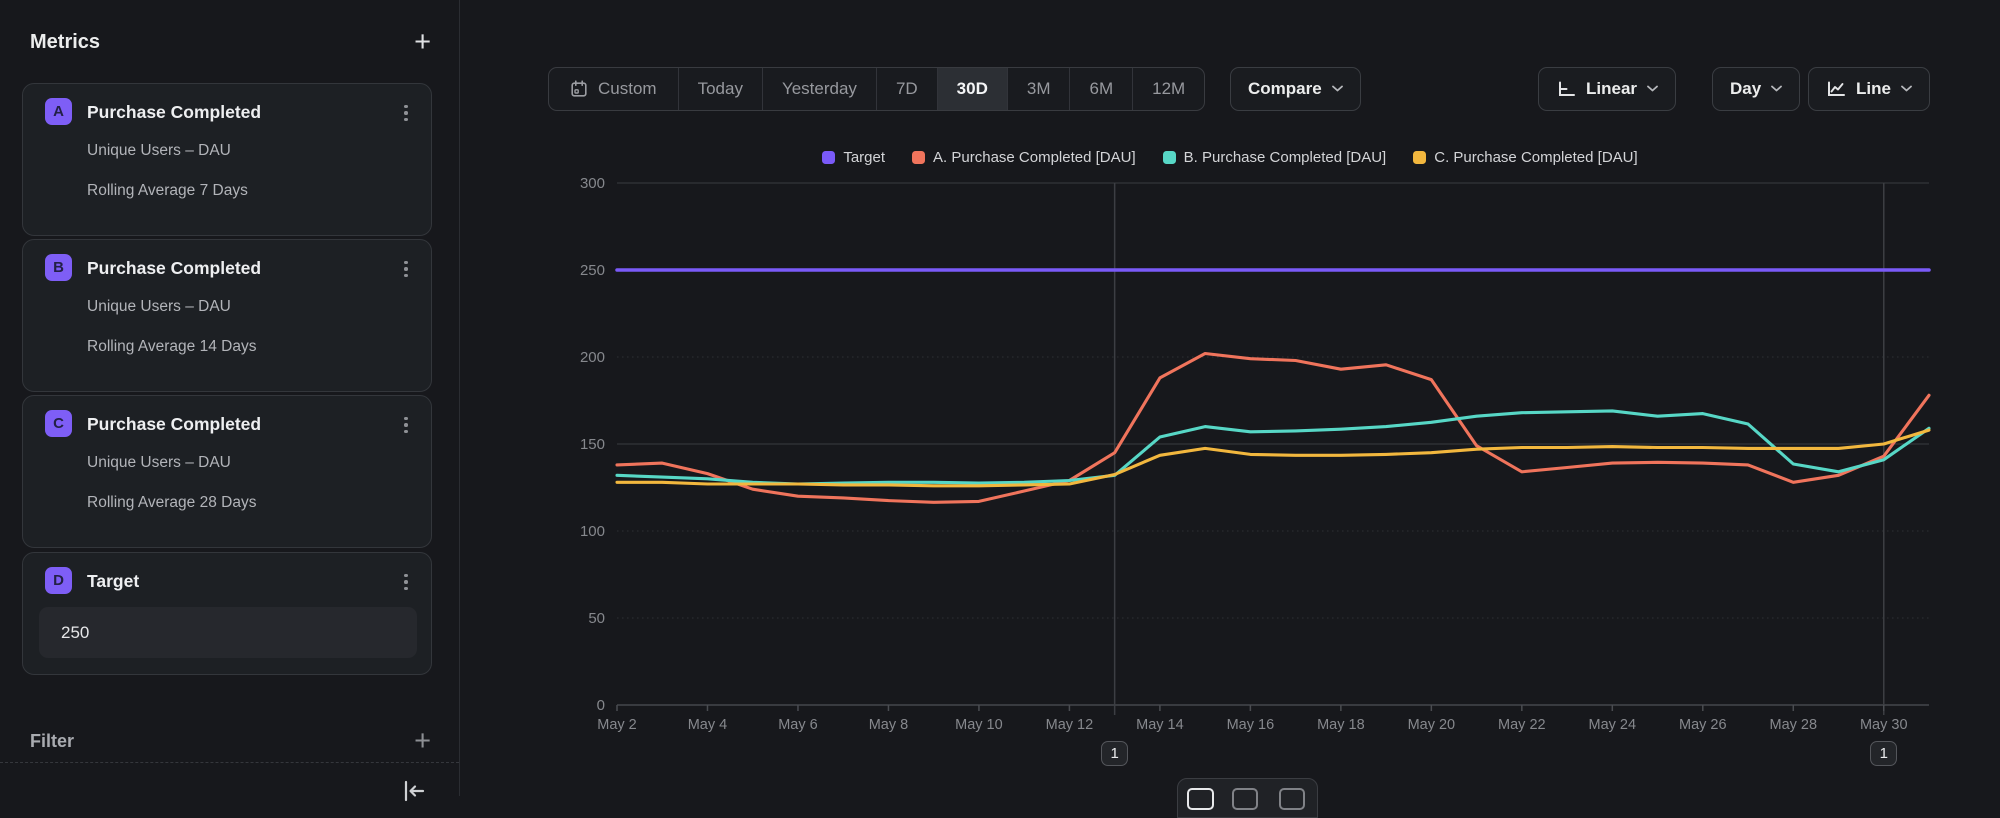 This screenshot has height=818, width=2000. I want to click on legend-item: B. Purchase Completed [DAU], so click(1274, 157).